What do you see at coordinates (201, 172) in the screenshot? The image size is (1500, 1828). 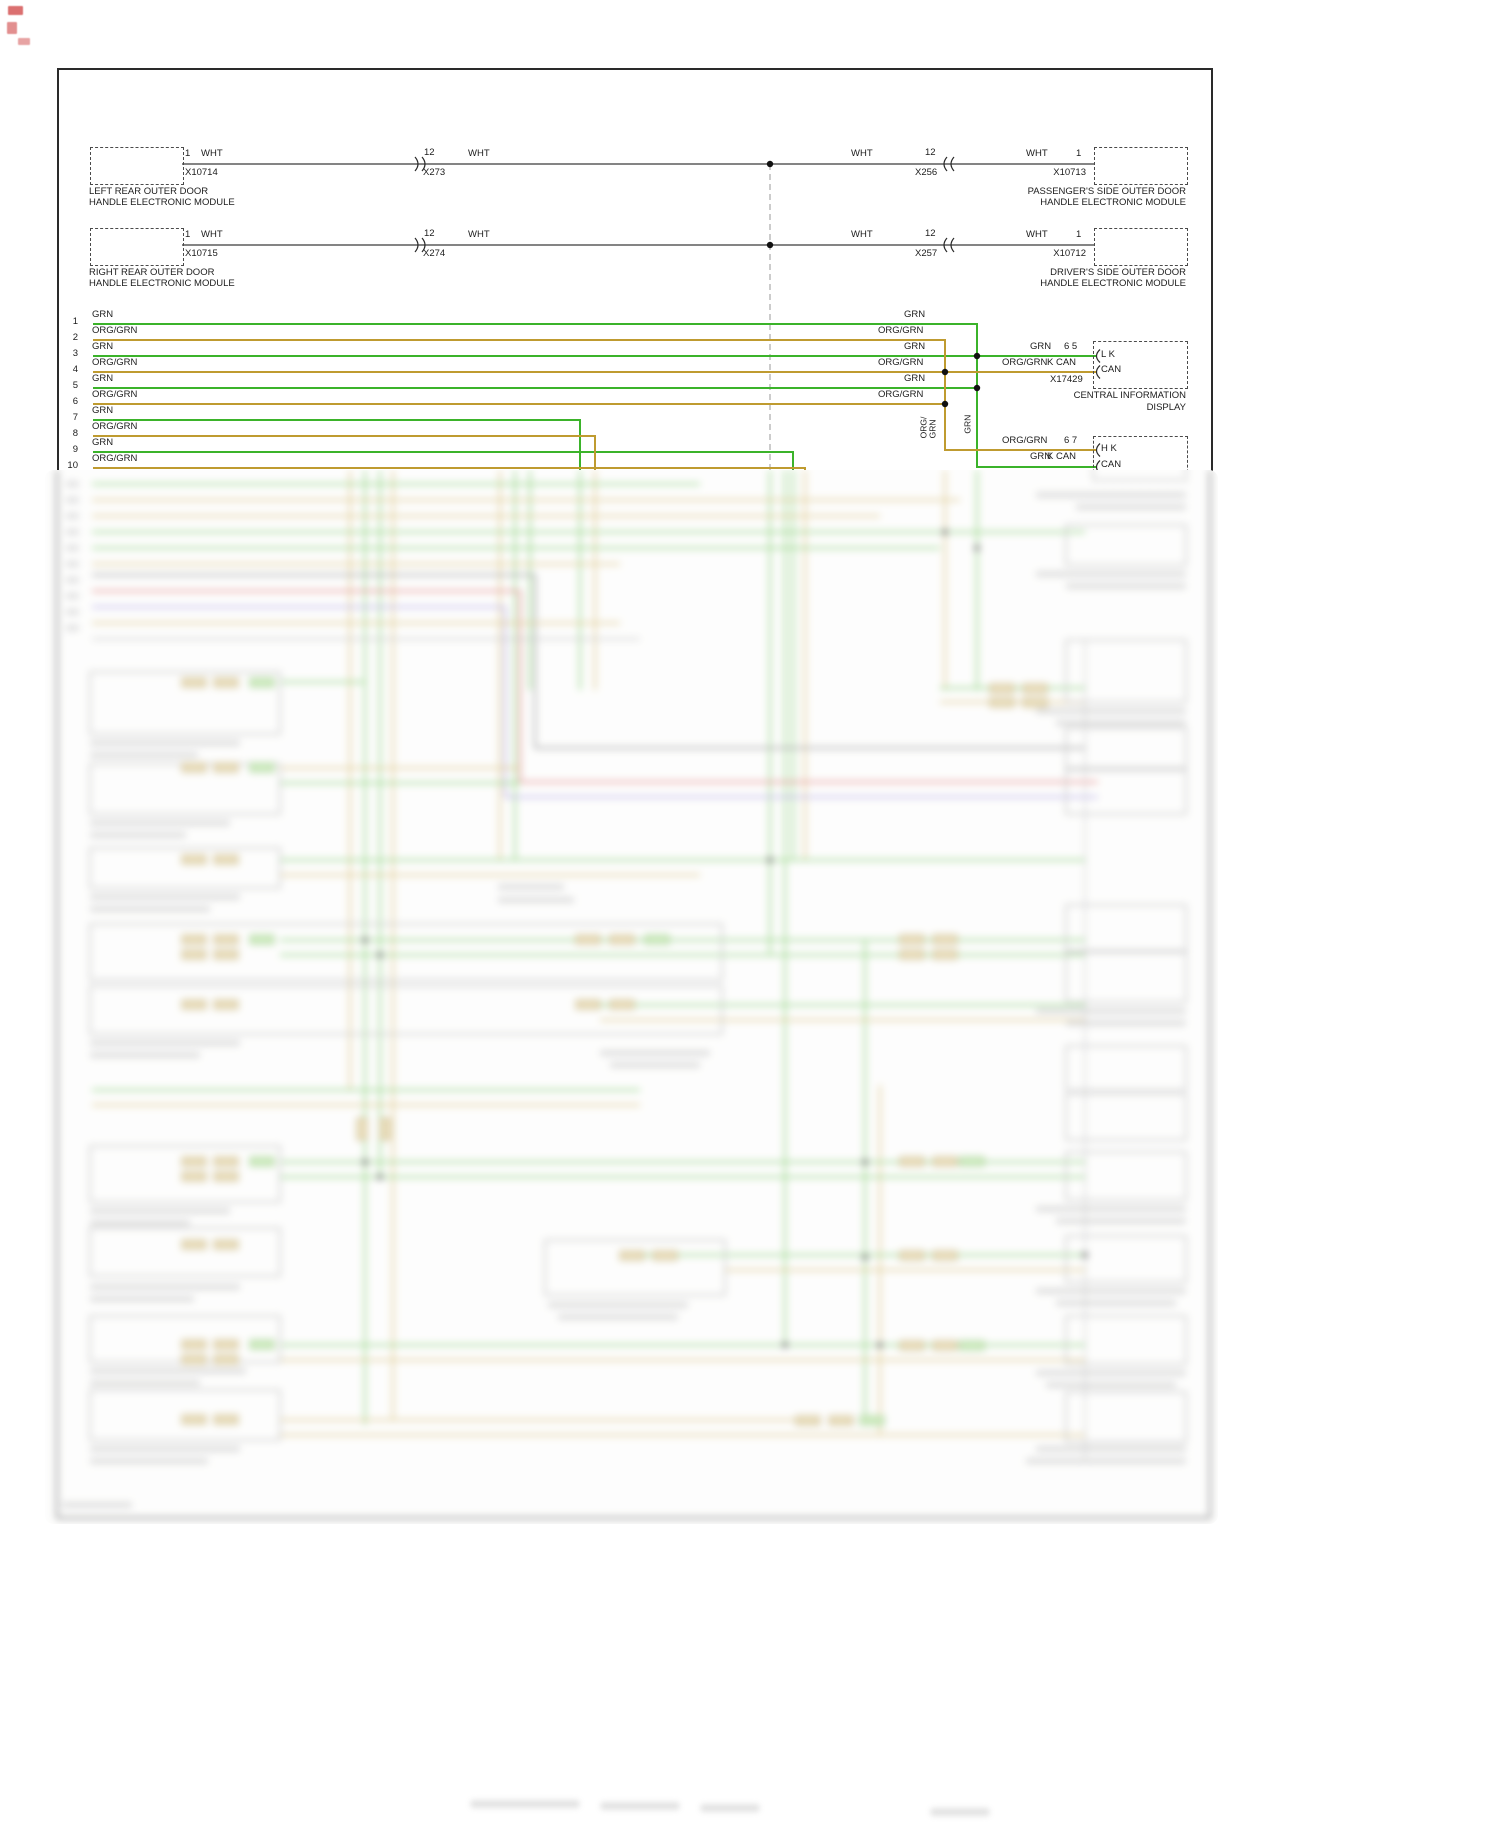 I see `connector-id: X10714` at bounding box center [201, 172].